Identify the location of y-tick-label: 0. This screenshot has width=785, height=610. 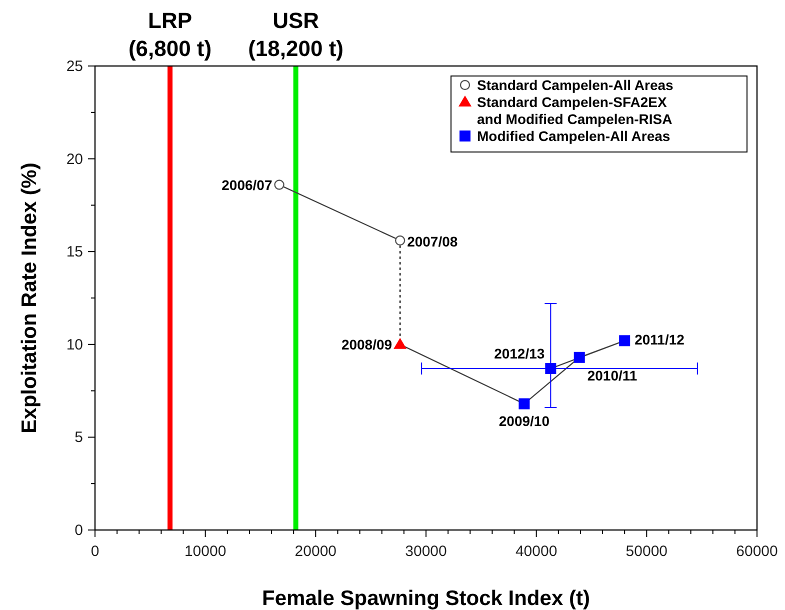
(78, 530).